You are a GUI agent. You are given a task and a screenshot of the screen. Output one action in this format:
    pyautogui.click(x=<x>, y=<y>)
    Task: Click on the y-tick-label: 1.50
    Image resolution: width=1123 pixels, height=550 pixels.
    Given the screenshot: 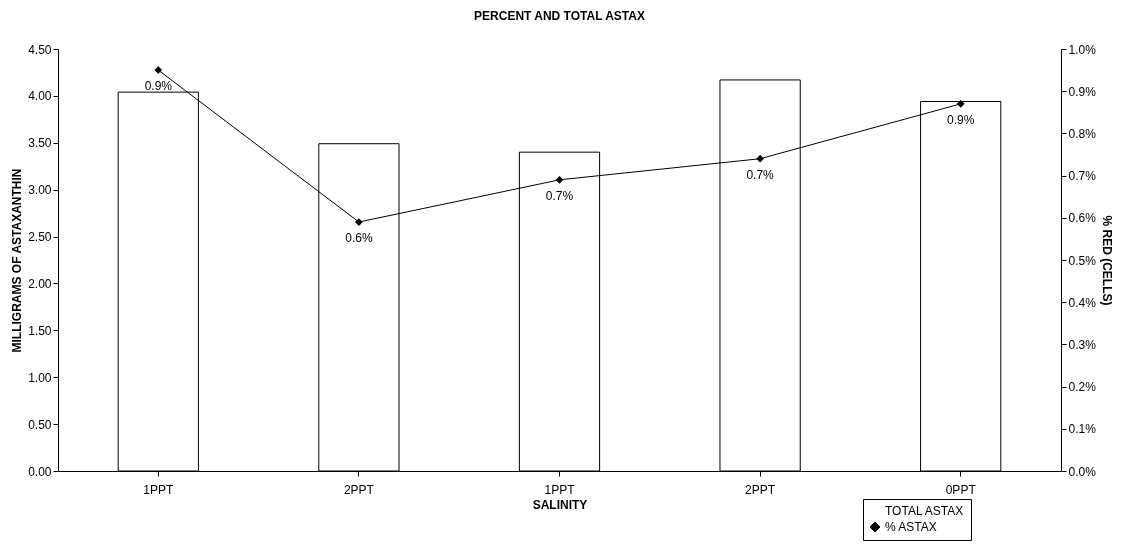 What is the action you would take?
    pyautogui.click(x=40, y=330)
    